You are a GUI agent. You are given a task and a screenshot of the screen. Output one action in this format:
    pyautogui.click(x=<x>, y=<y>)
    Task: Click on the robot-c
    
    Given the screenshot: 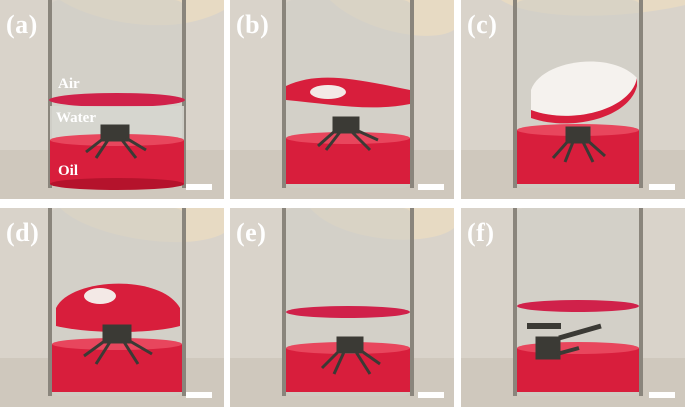 What is the action you would take?
    pyautogui.click(x=578, y=144)
    